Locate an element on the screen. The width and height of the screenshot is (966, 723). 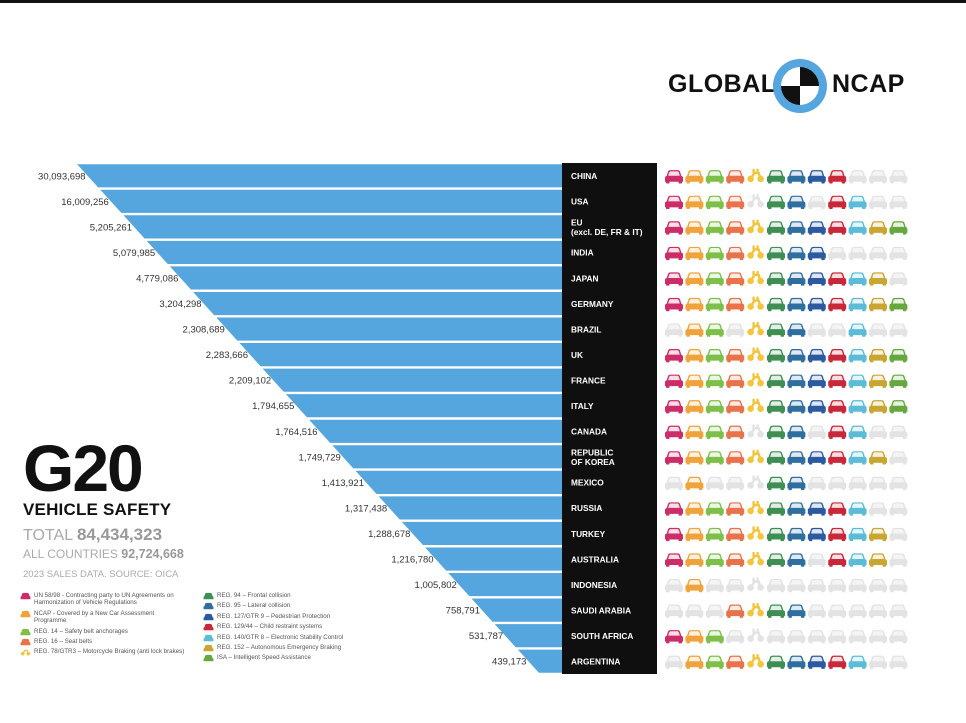
legend-item-3: REG. 16 – Seat belts is located at coordinates (102, 642).